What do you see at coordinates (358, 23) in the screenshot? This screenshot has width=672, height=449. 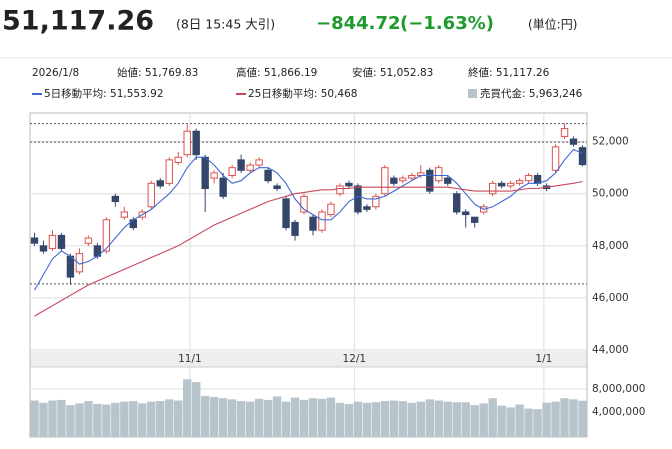 I see `change: −844.72` at bounding box center [358, 23].